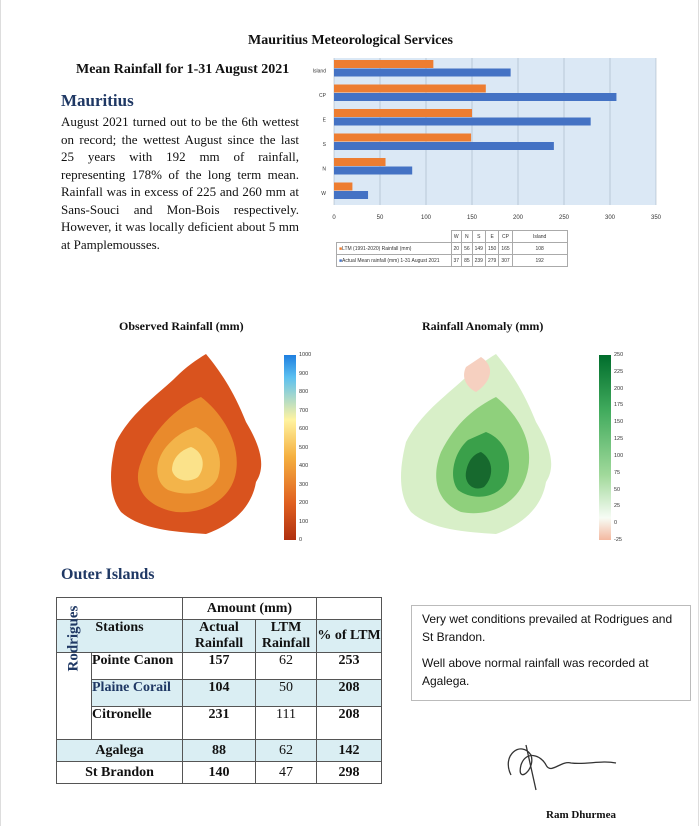 This screenshot has width=699, height=826. I want to click on table-value: 279, so click(492, 260).